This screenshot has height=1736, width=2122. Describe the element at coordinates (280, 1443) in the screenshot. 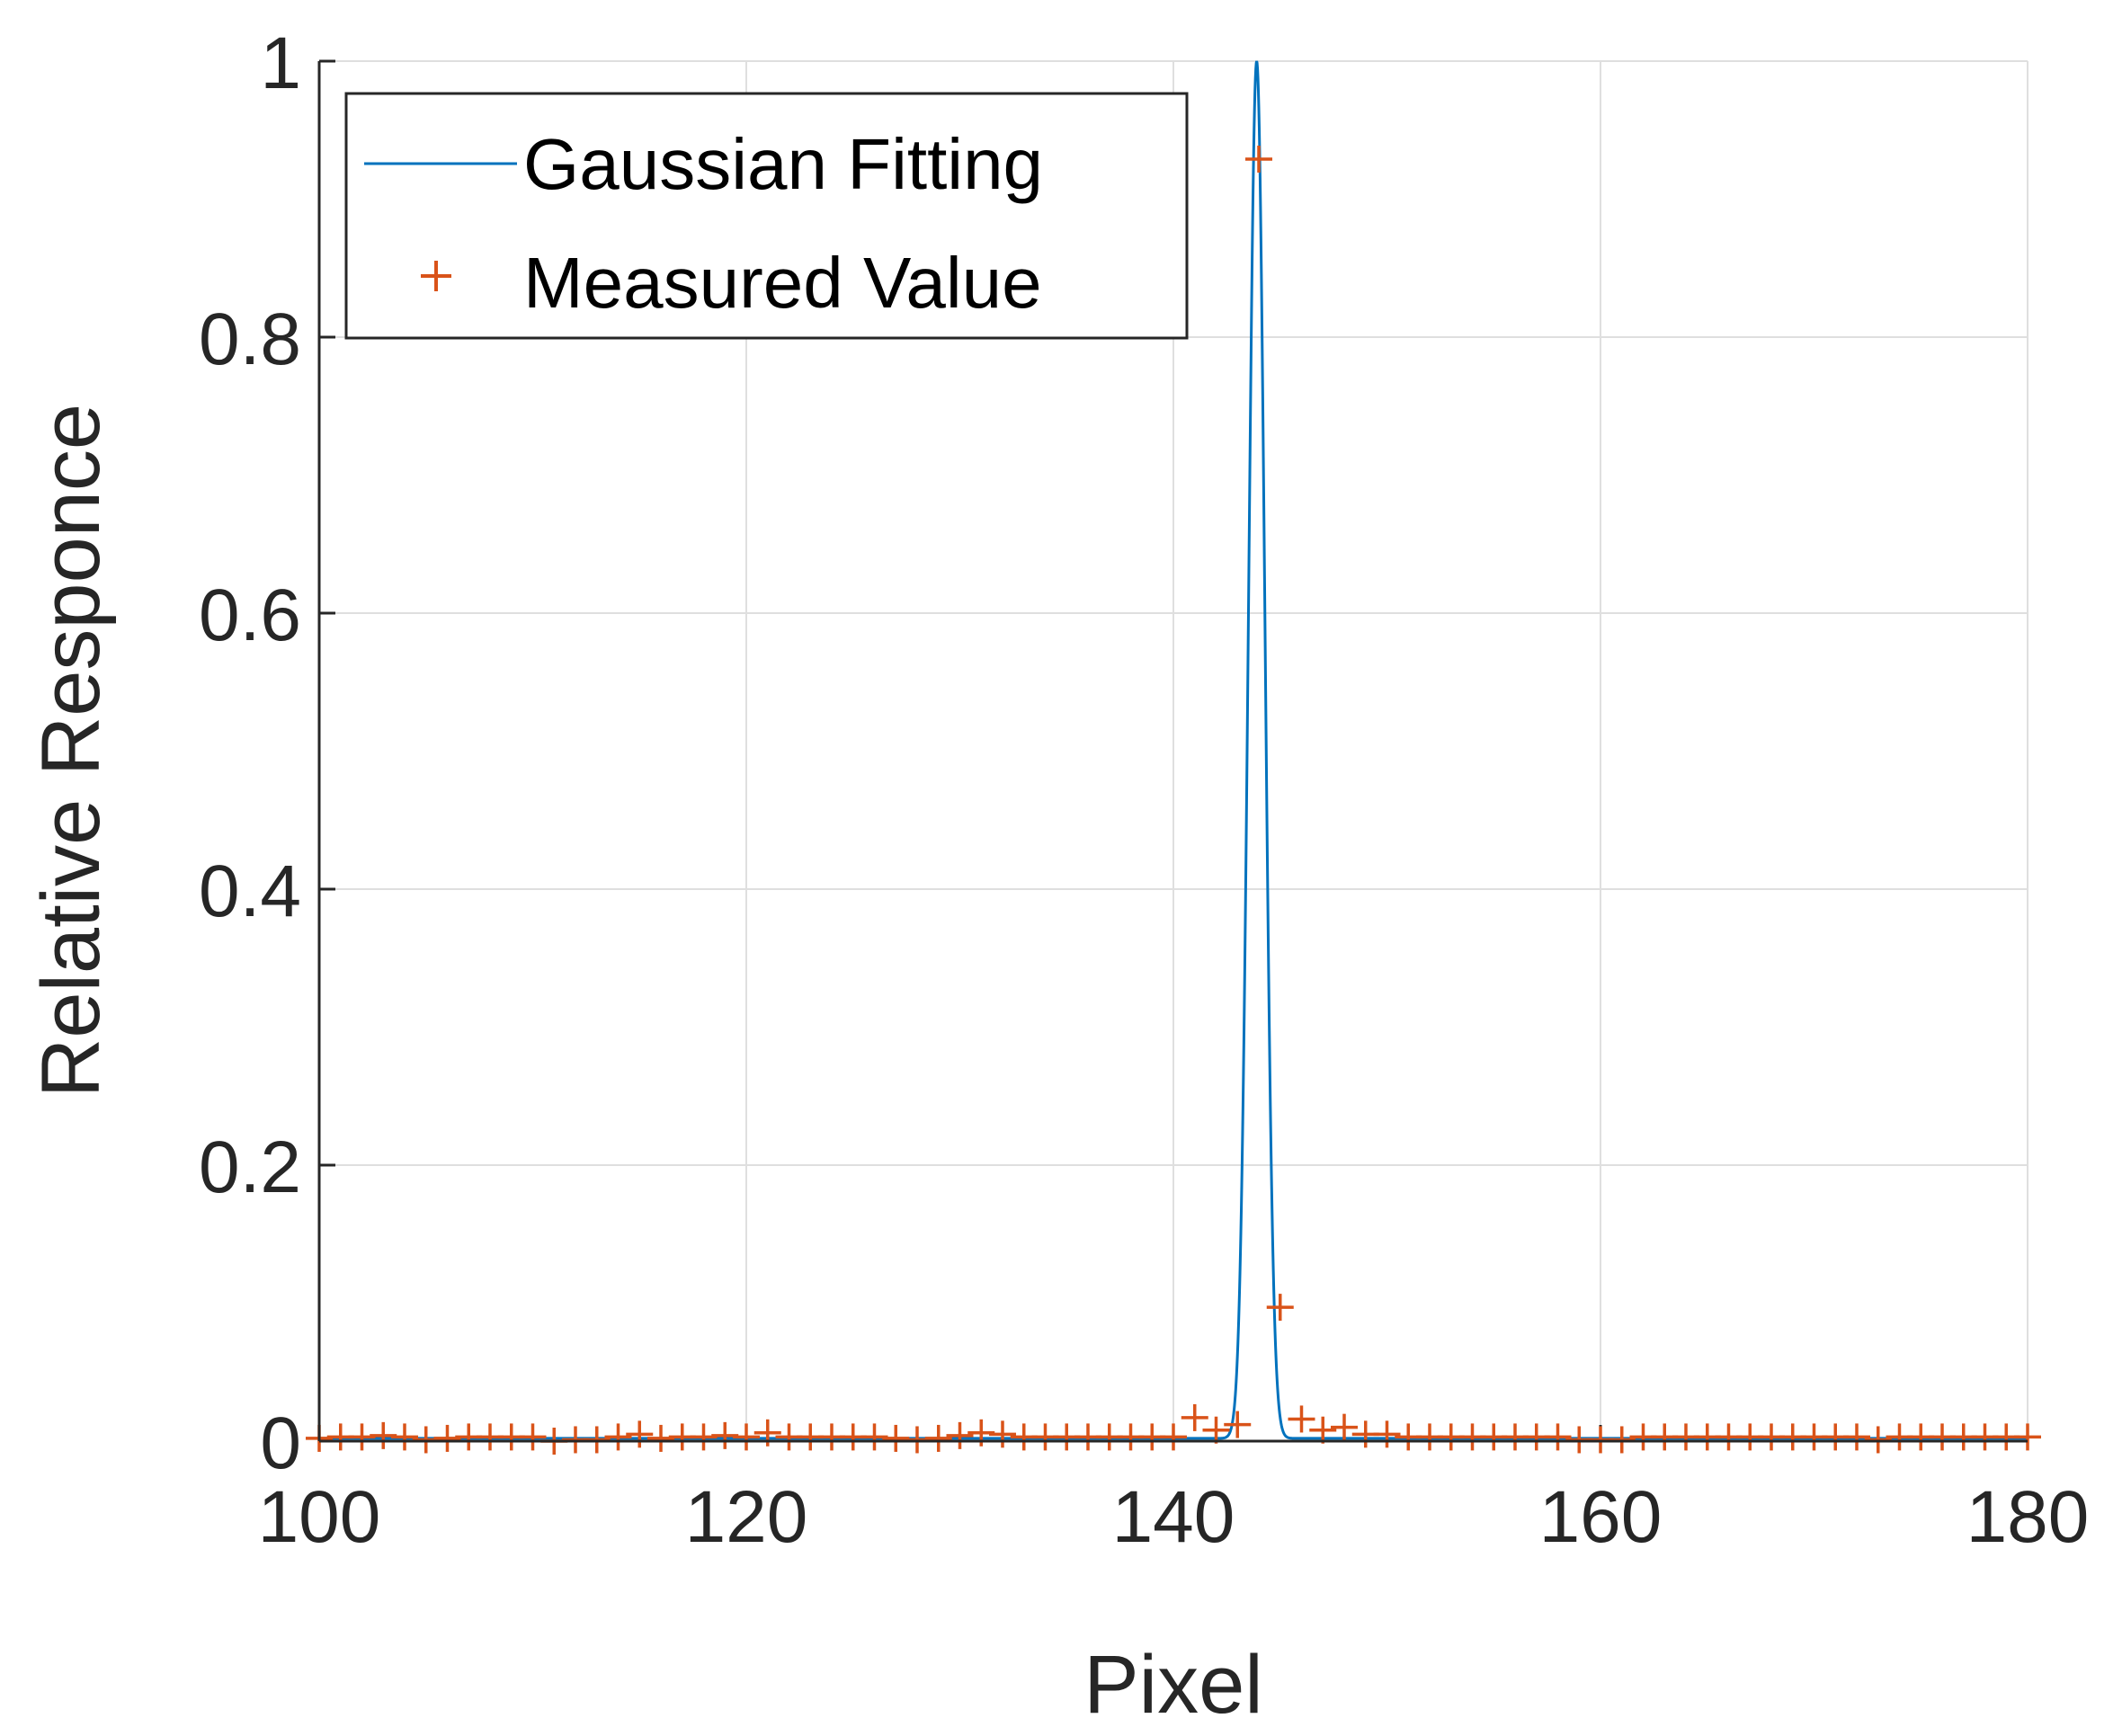

I see `y-tick-label-0: 0` at that location.